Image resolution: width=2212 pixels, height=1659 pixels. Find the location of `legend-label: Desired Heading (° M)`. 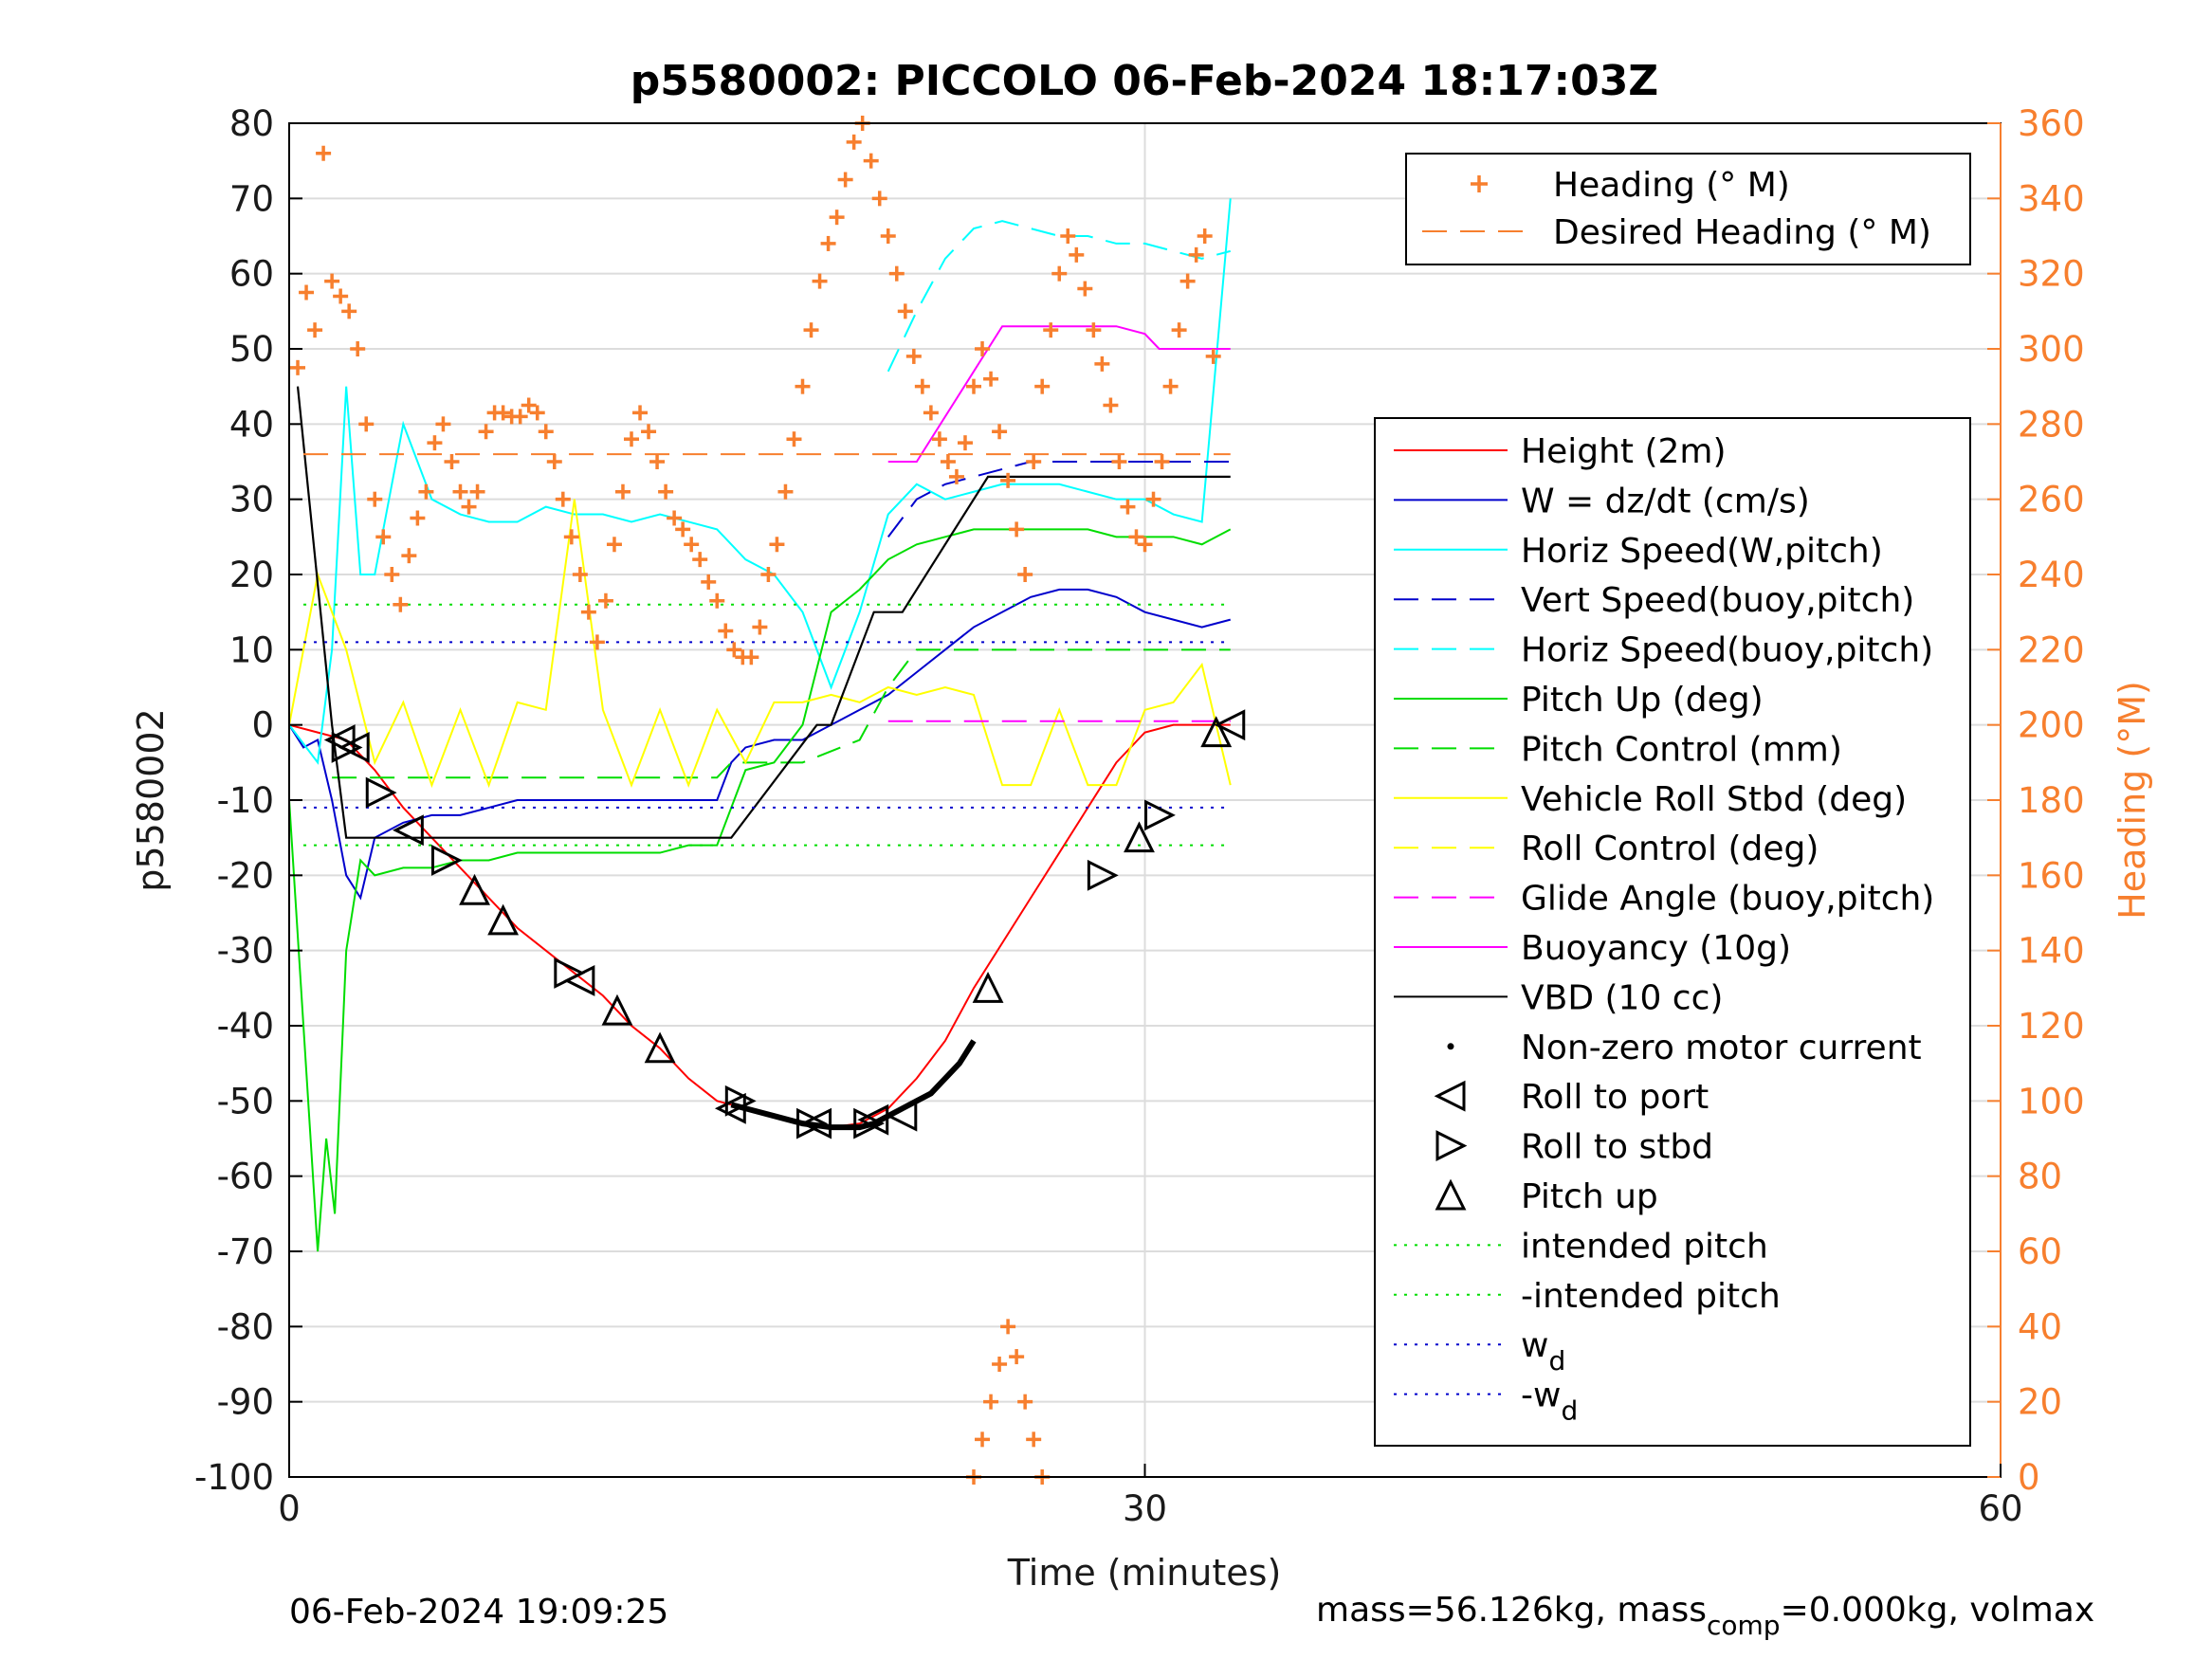

legend-label: Desired Heading (° M) is located at coordinates (1742, 232).